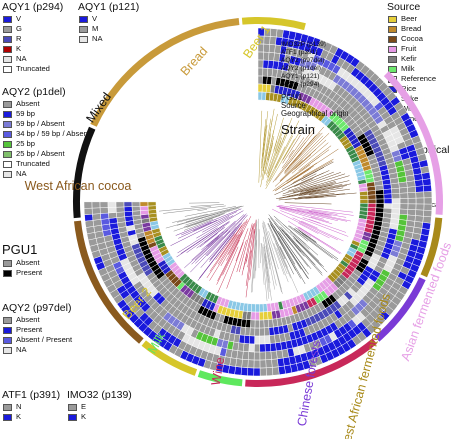 Image resolution: width=474 pixels, height=439 pixels. I want to click on clade-label: Beer 2, so click(137, 303).